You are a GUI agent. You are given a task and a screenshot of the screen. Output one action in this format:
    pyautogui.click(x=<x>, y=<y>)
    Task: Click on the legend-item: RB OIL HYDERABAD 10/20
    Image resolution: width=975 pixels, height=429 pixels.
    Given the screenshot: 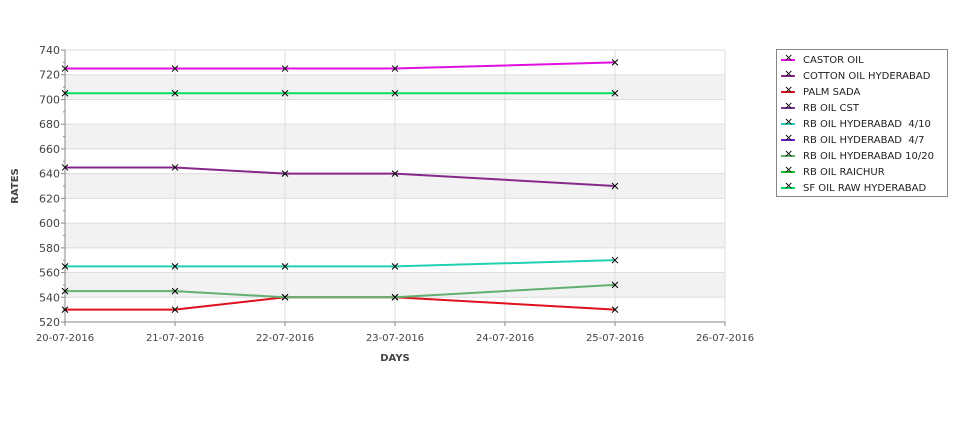 What is the action you would take?
    pyautogui.click(x=862, y=155)
    